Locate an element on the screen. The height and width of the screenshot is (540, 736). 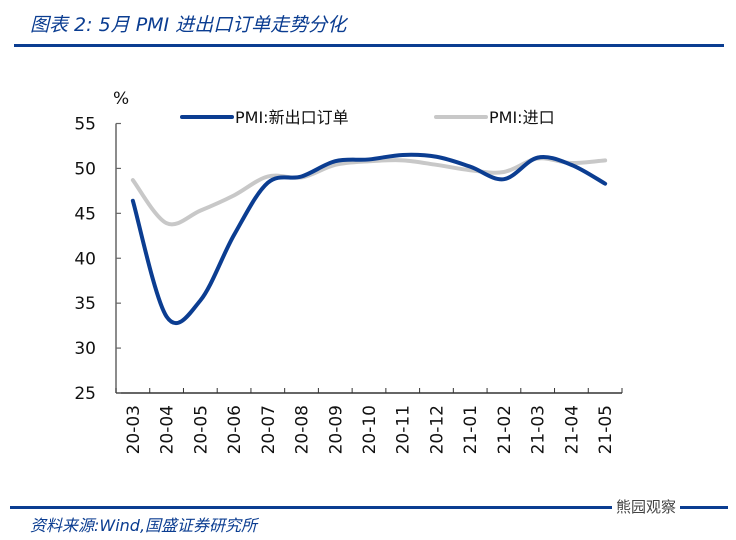
x-tick-label: 20-12 is located at coordinates (437, 429).